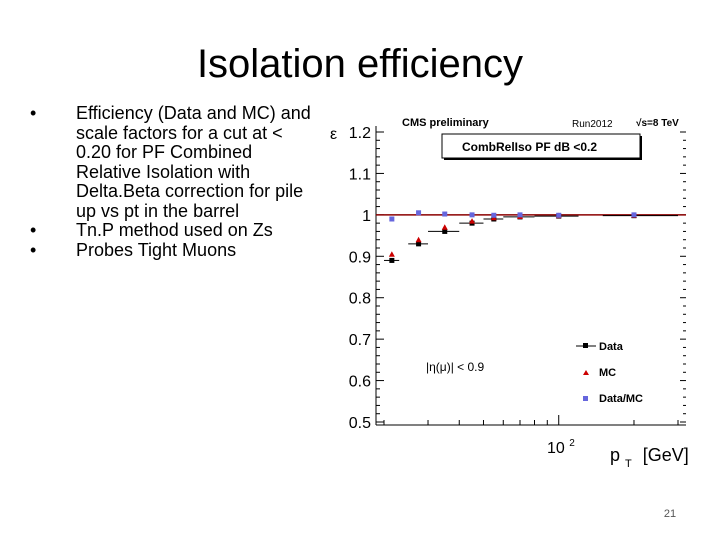  I want to click on legend-mc-marker, so click(586, 372).